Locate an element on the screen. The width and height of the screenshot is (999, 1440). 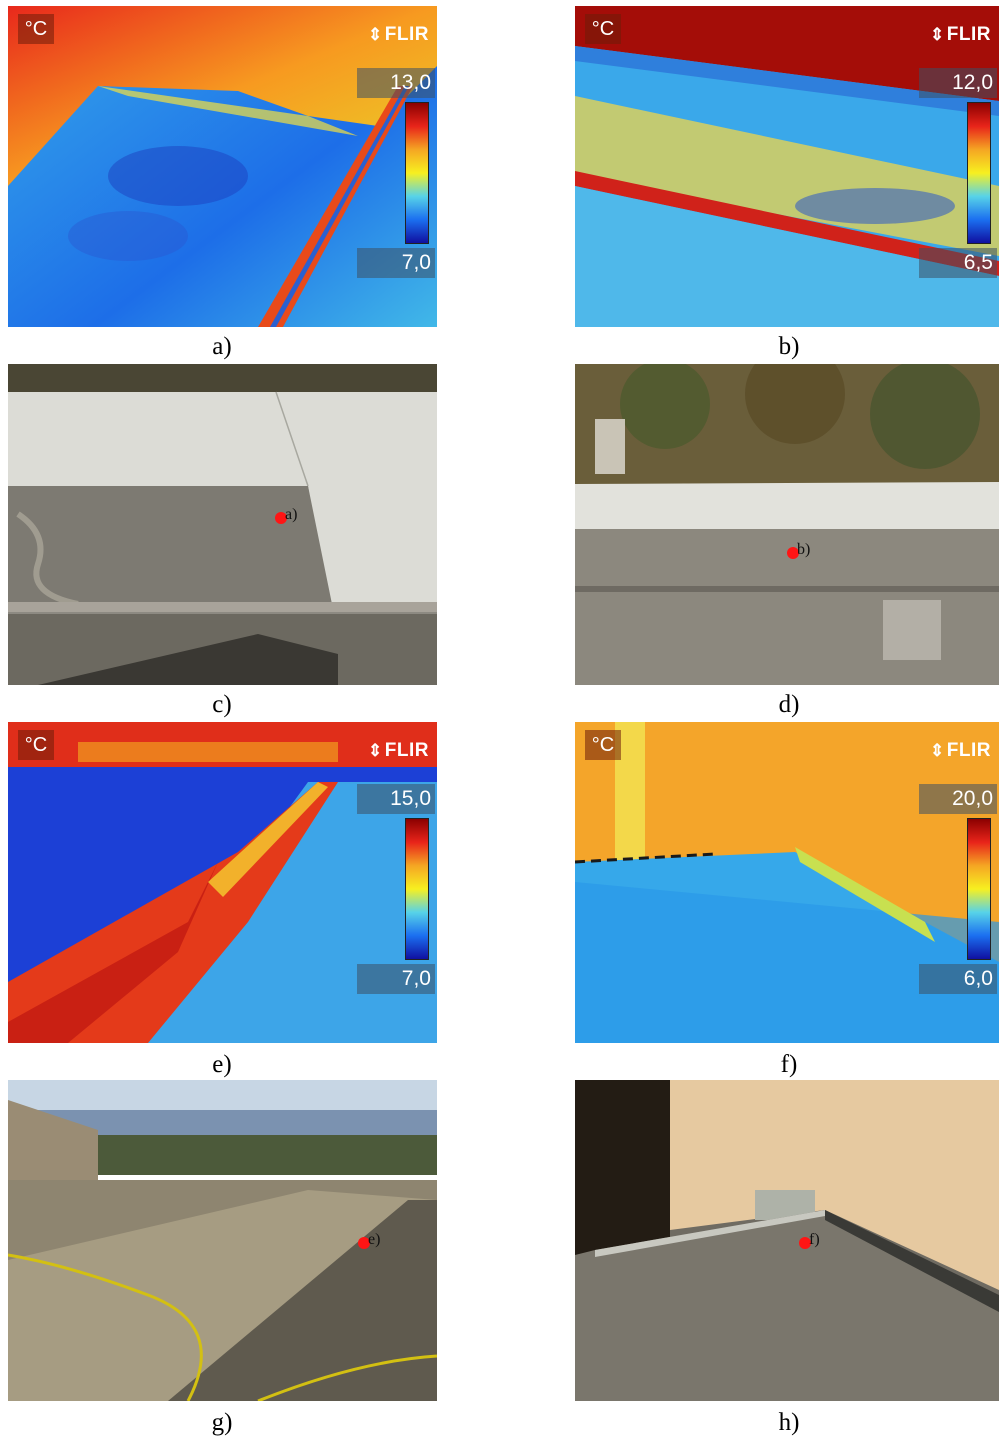
thermal-image-e: °C ⇕ FLIR 15,0 7,0 is located at coordinates (222, 882).